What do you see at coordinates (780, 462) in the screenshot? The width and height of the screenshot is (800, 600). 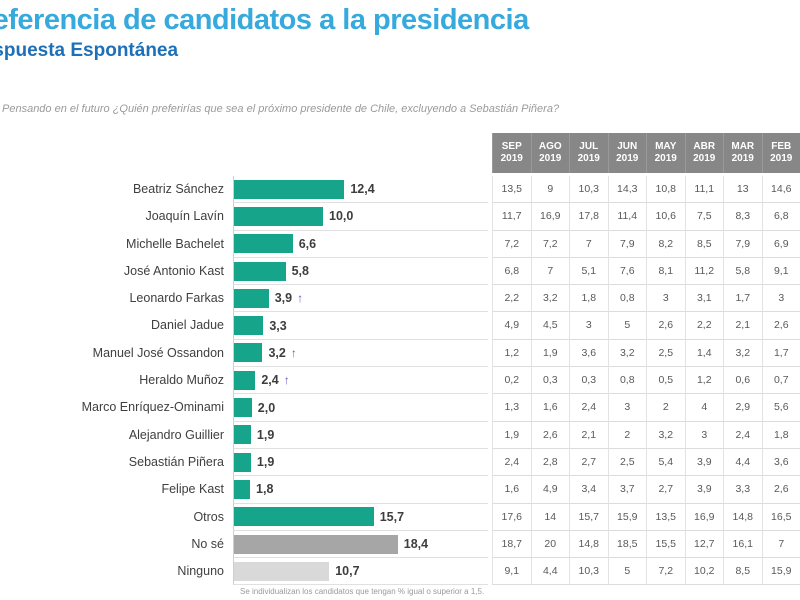 I see `table-cell: 3,6` at bounding box center [780, 462].